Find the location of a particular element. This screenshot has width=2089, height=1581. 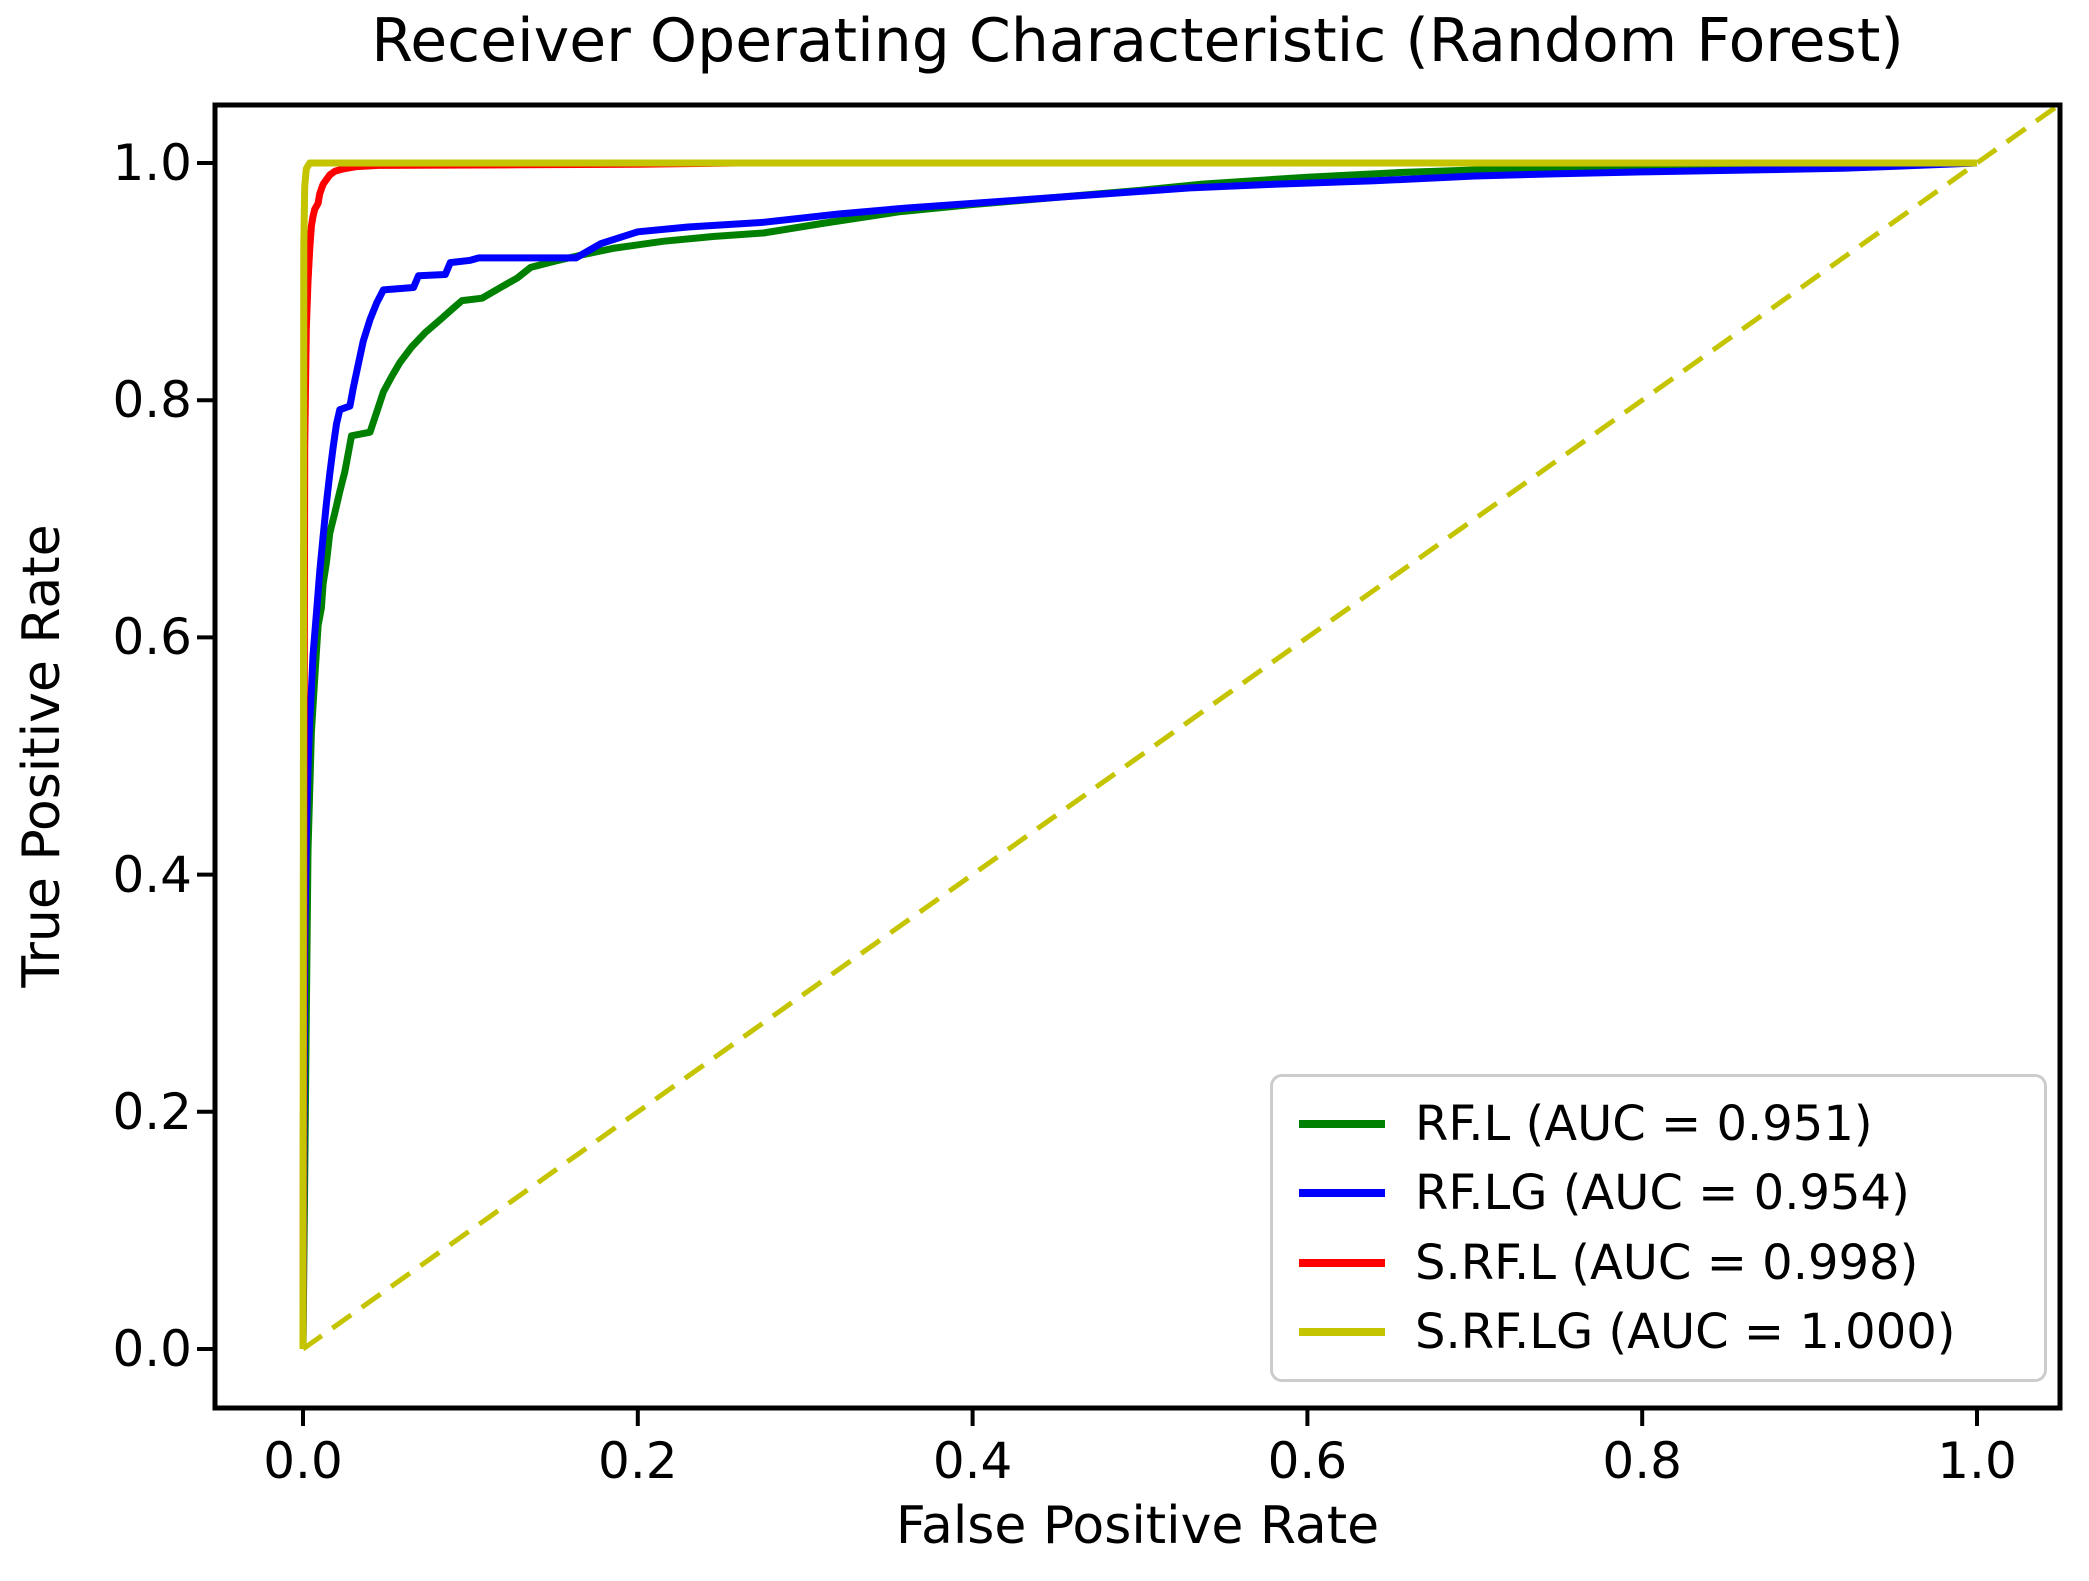

legend-swatch-s-rf-lg is located at coordinates (1342, 1332).